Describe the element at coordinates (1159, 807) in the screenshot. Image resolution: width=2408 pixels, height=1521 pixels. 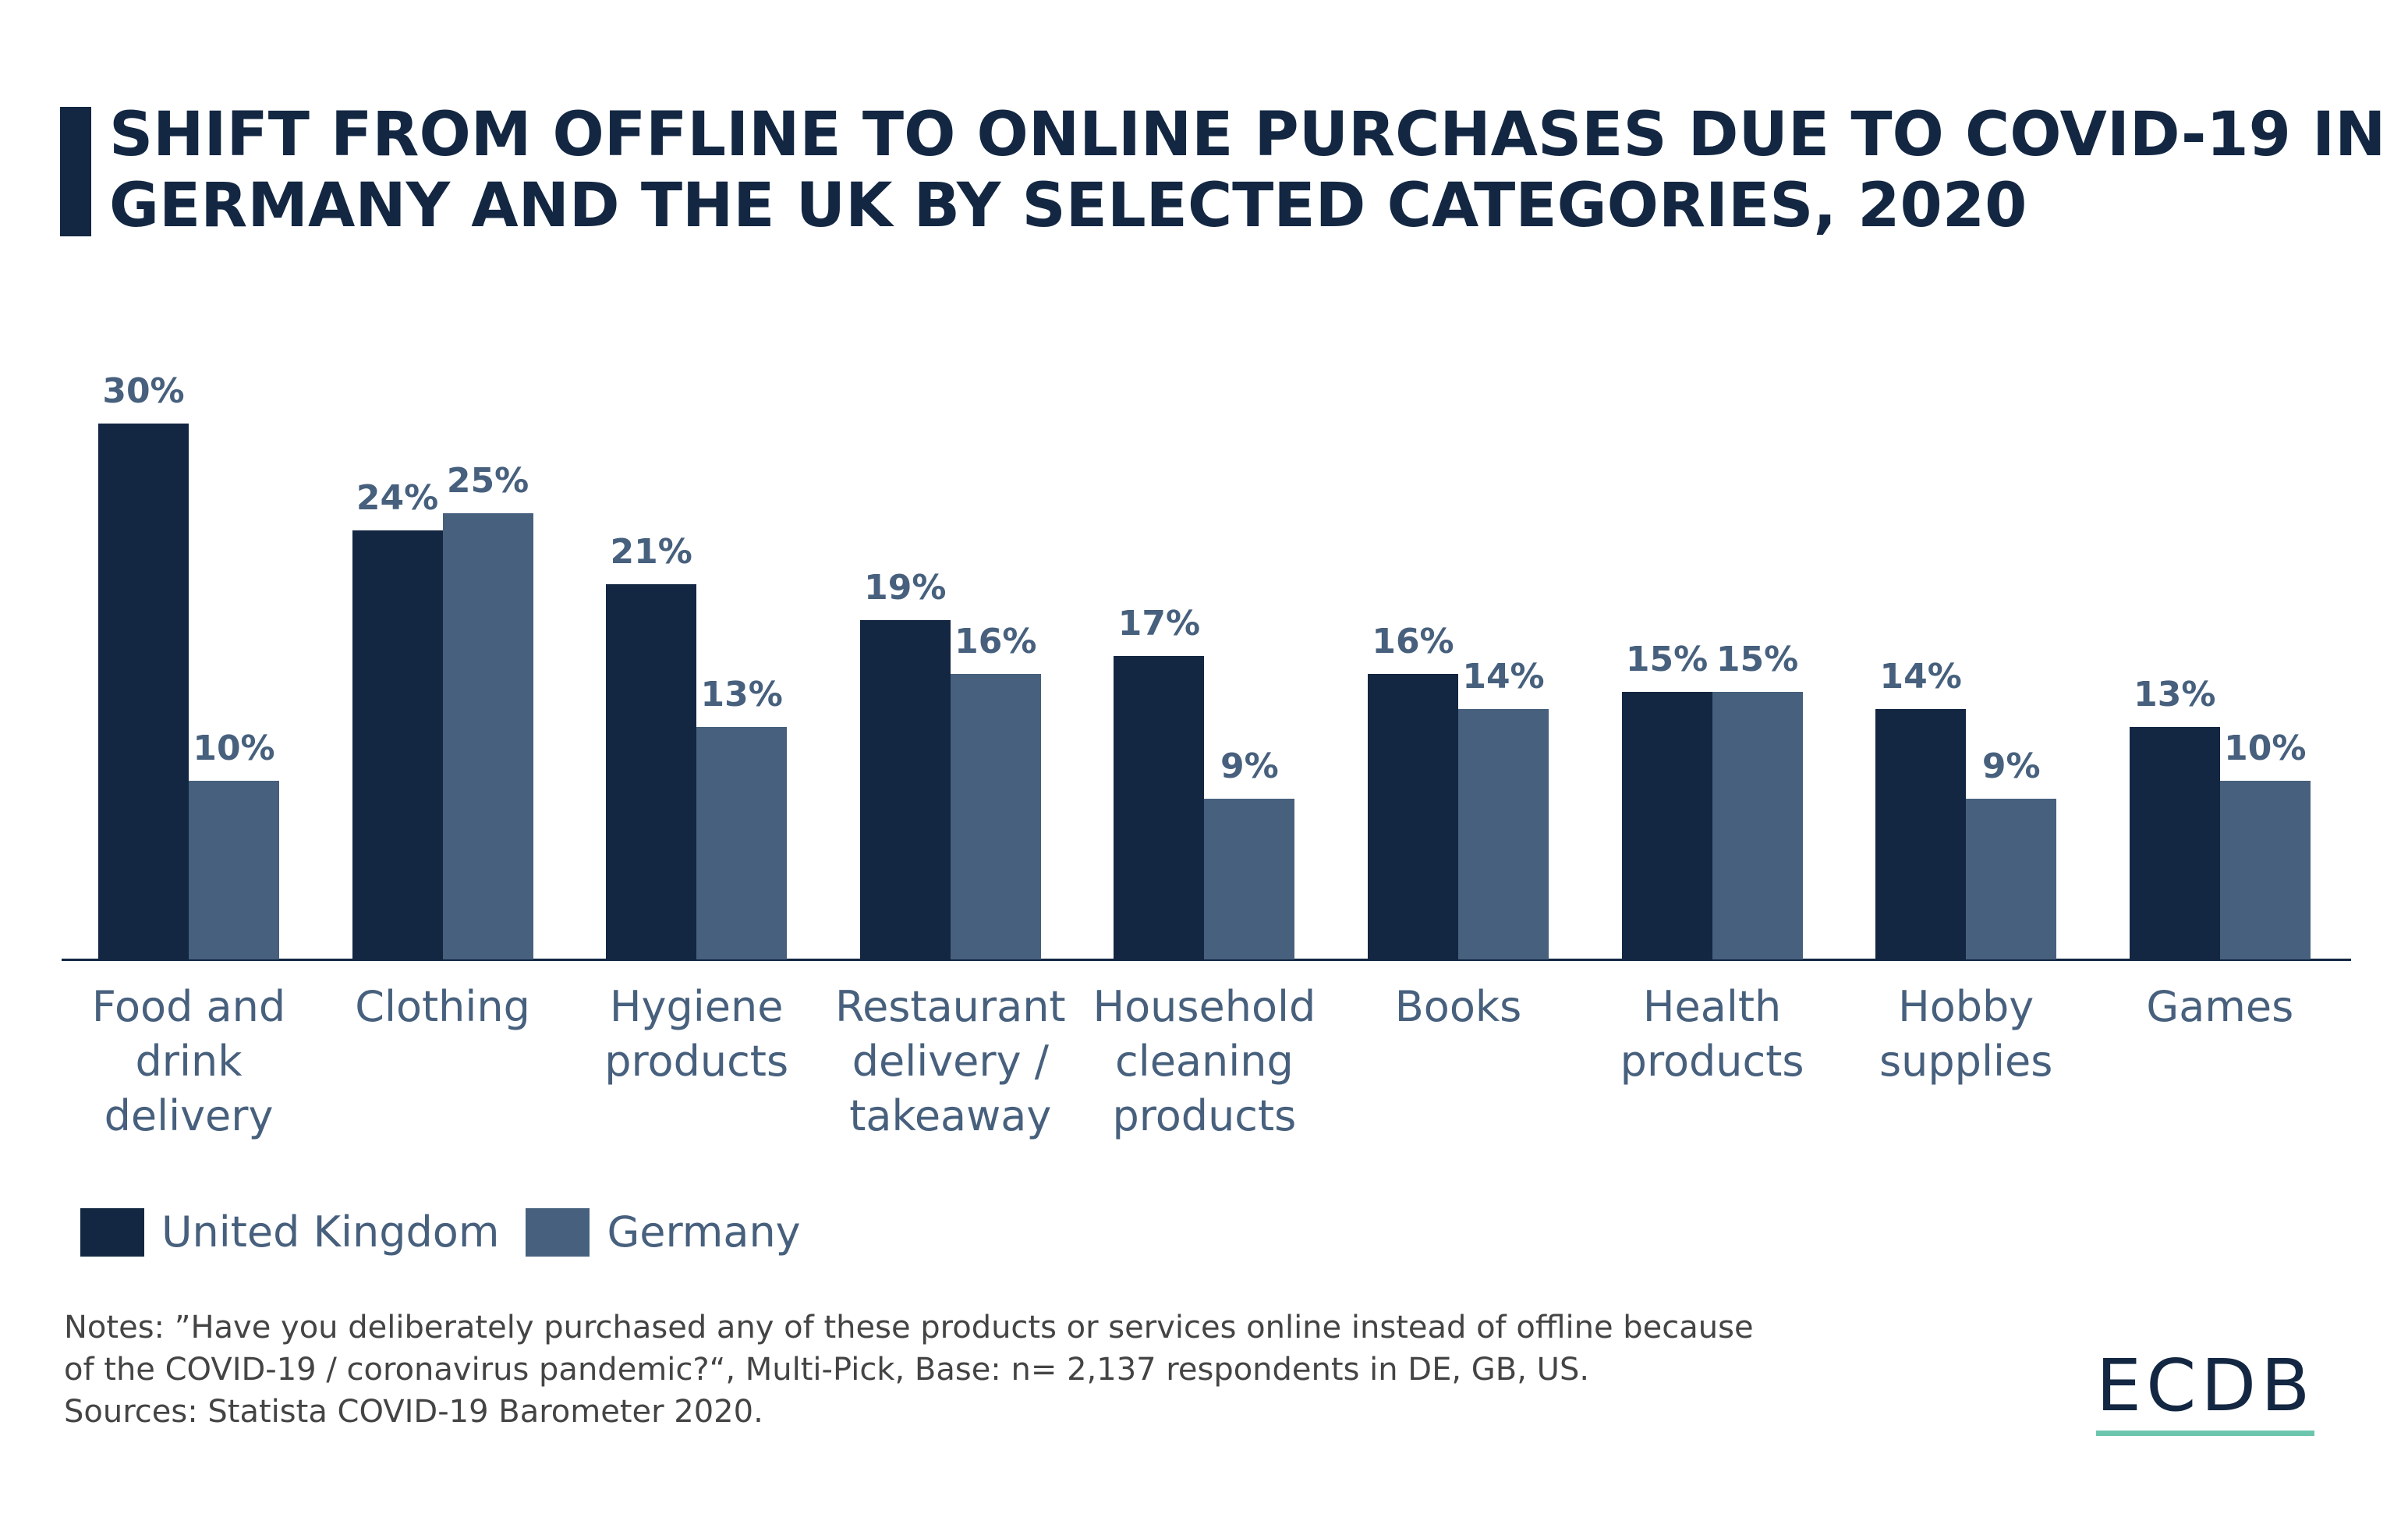
I see `bar-united-kingdom-household-cleaning-products` at that location.